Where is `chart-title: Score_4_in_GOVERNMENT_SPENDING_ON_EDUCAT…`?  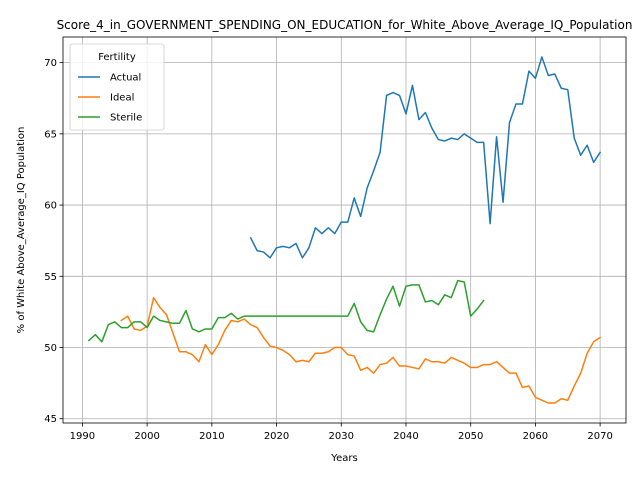 chart-title: Score_4_in_GOVERNMENT_SPENDING_ON_EDUCAT… is located at coordinates (345, 25).